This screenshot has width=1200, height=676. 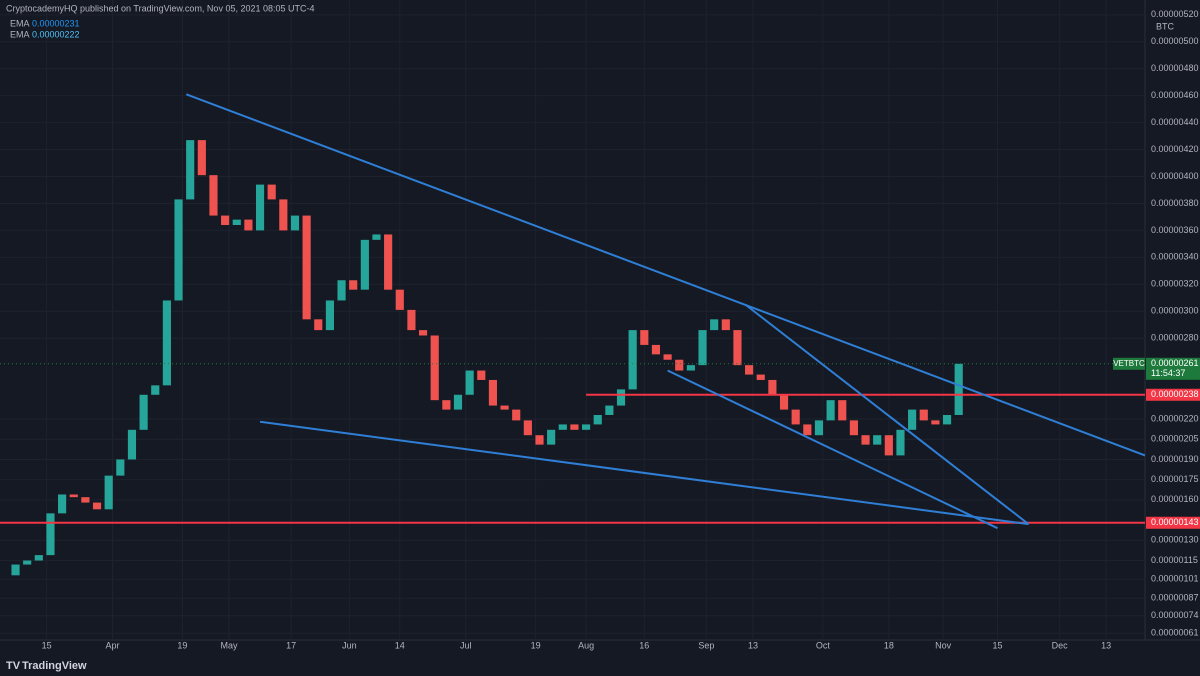 I want to click on x-tick-label: 17, so click(x=291, y=645).